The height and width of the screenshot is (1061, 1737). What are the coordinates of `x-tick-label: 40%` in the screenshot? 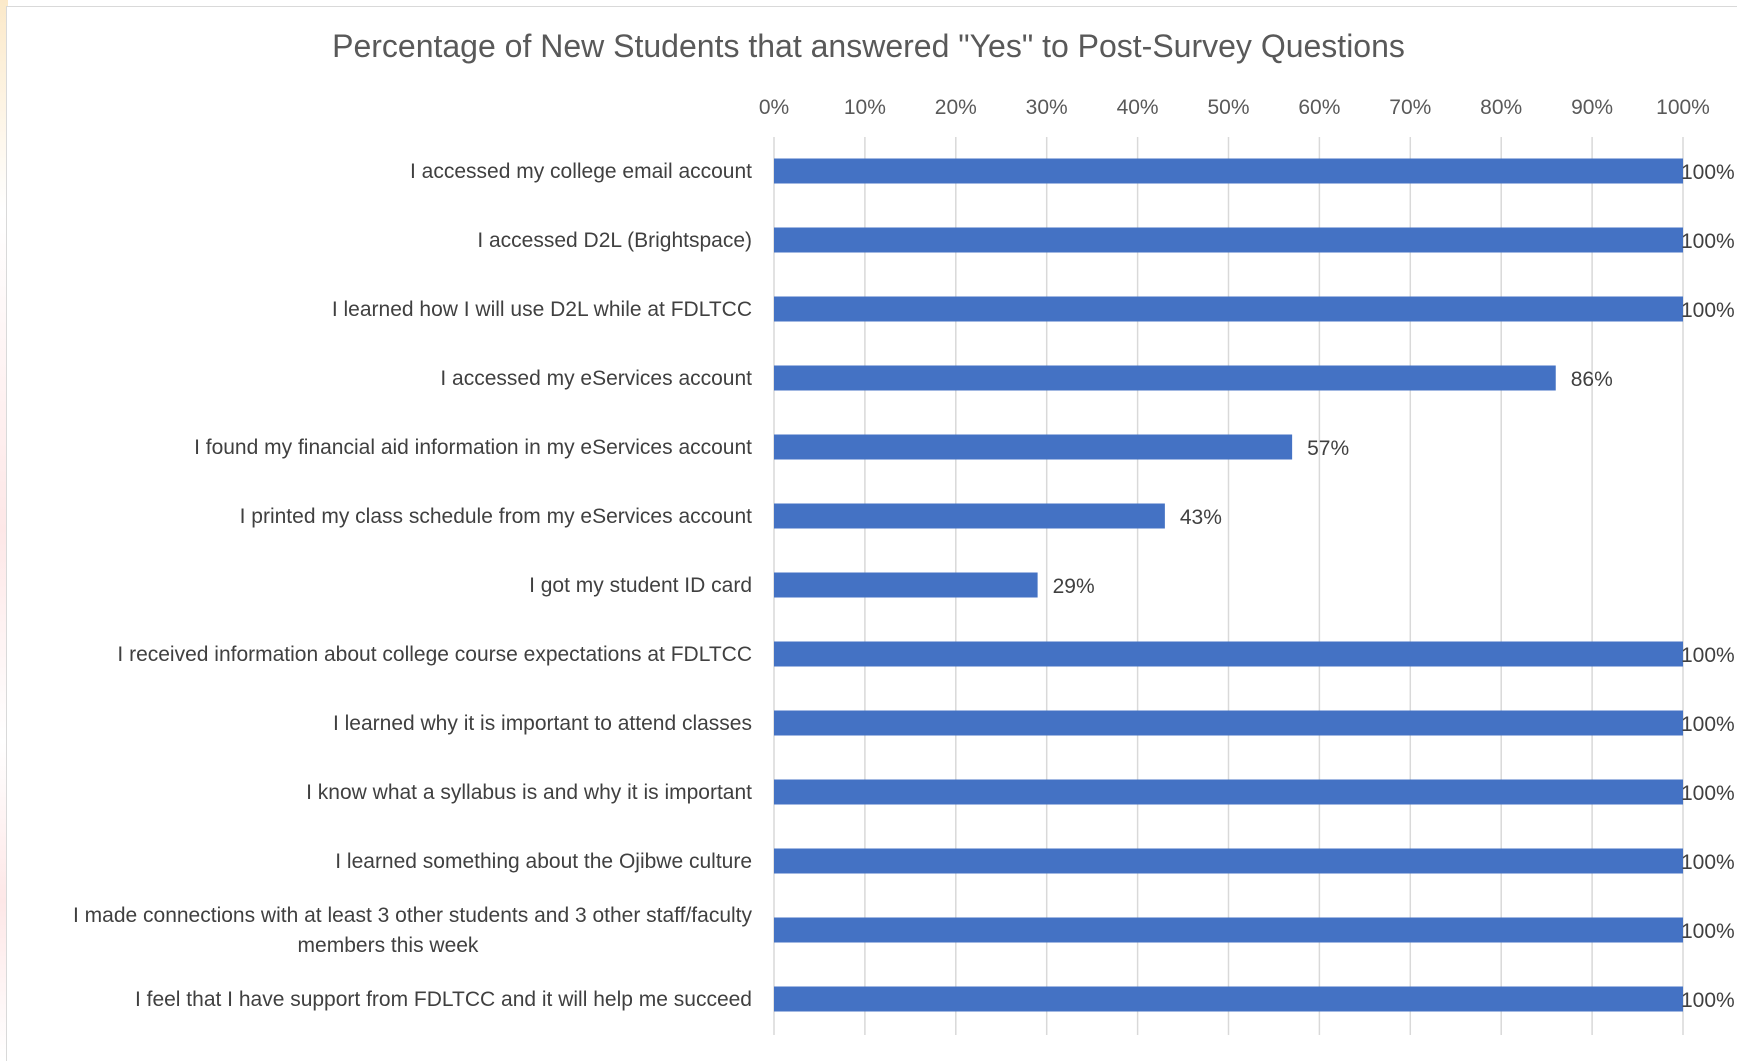 It's located at (1138, 107).